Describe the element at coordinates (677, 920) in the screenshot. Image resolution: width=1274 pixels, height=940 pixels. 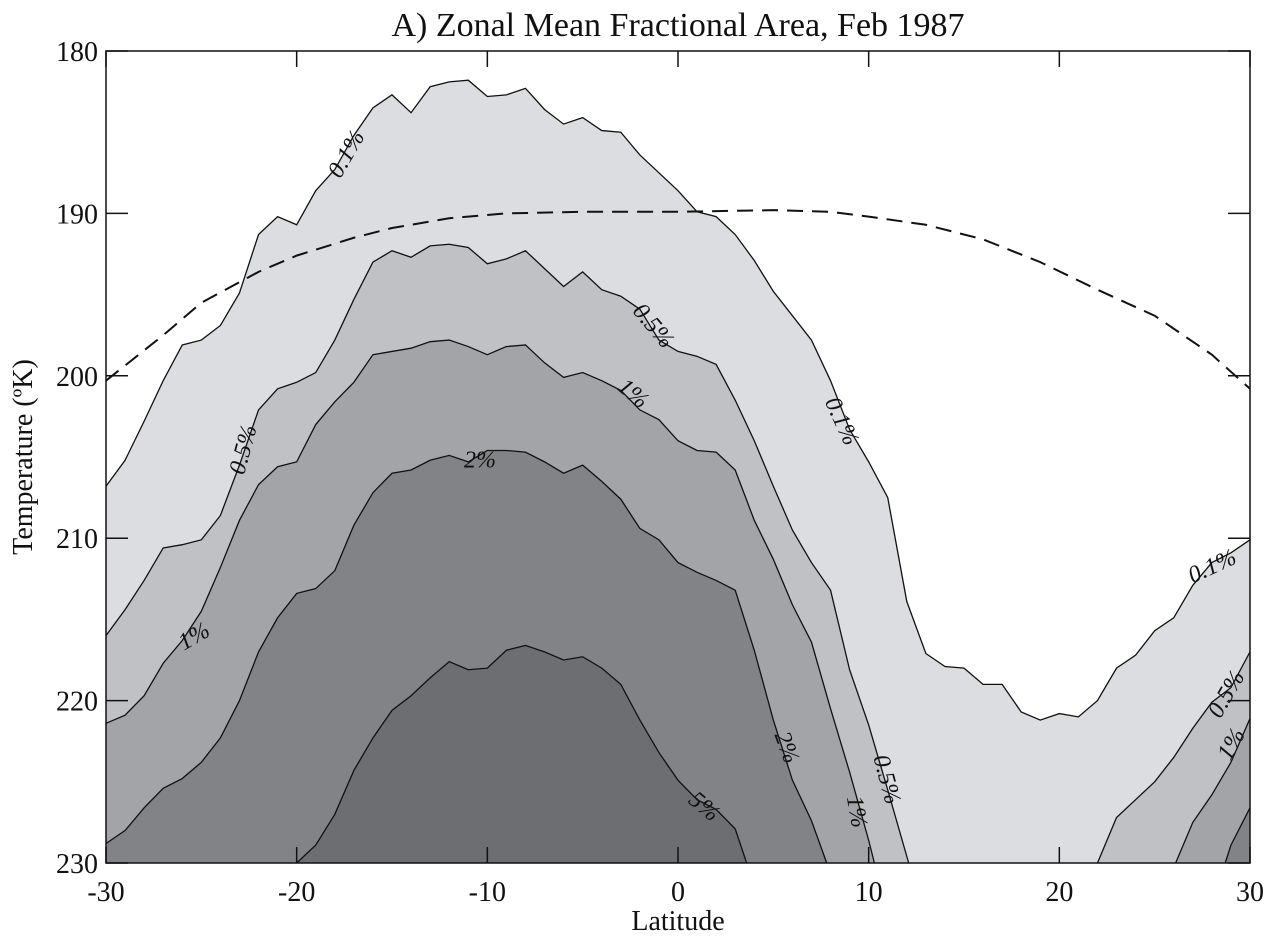
I see `x-axis-label: Latitude` at that location.